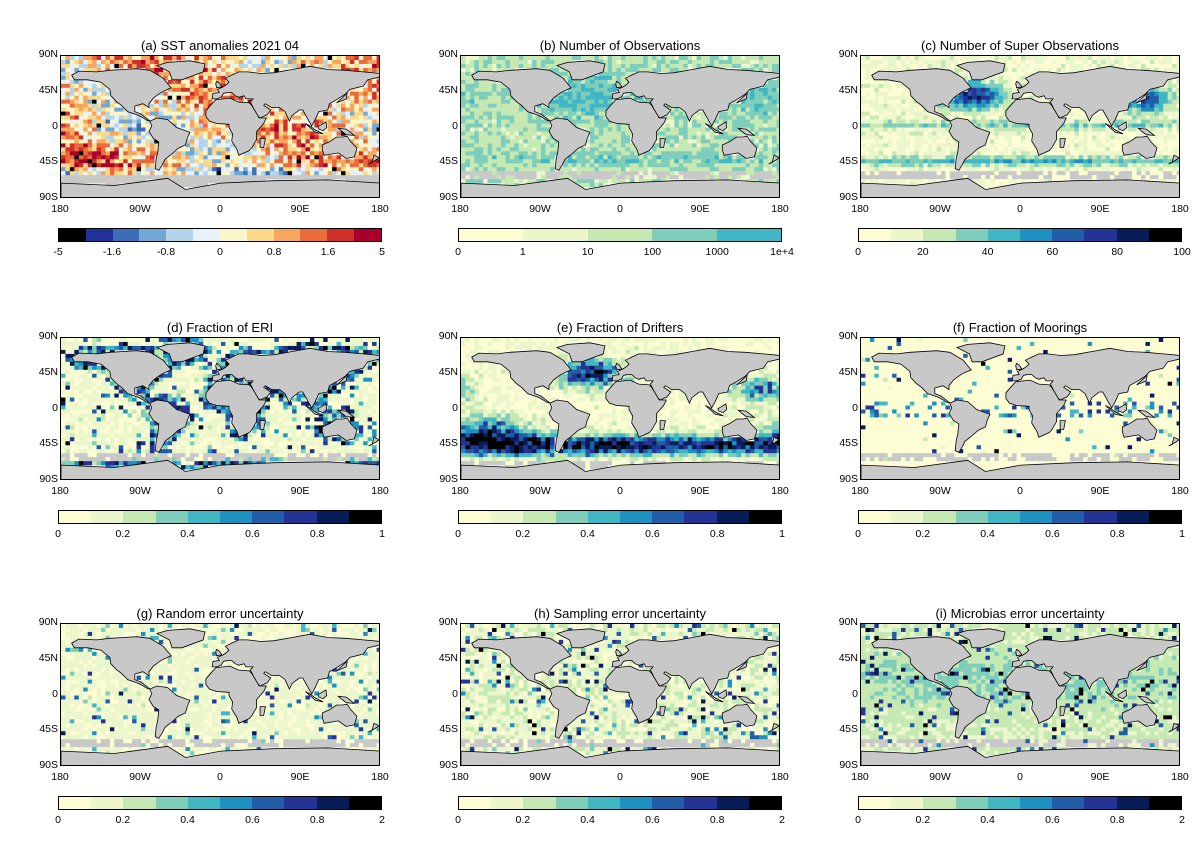  What do you see at coordinates (569, 144) in the screenshot?
I see `landmass` at bounding box center [569, 144].